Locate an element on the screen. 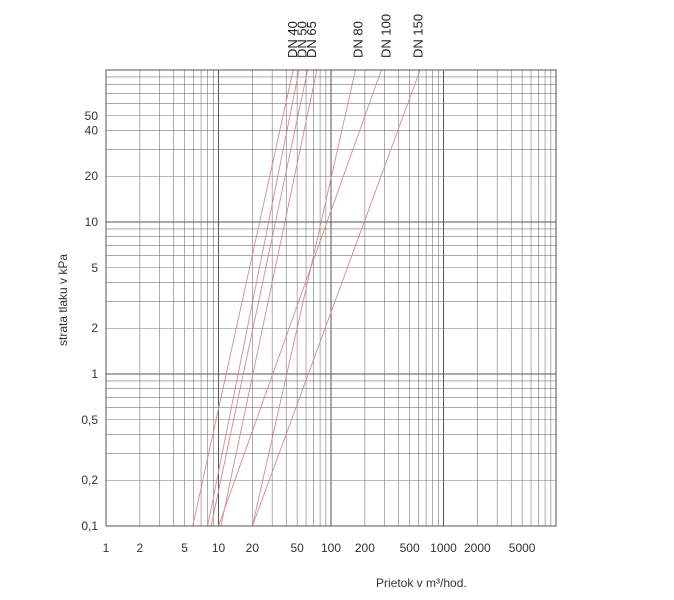 This screenshot has width=674, height=600. x-tick-label: 100 is located at coordinates (331, 548).